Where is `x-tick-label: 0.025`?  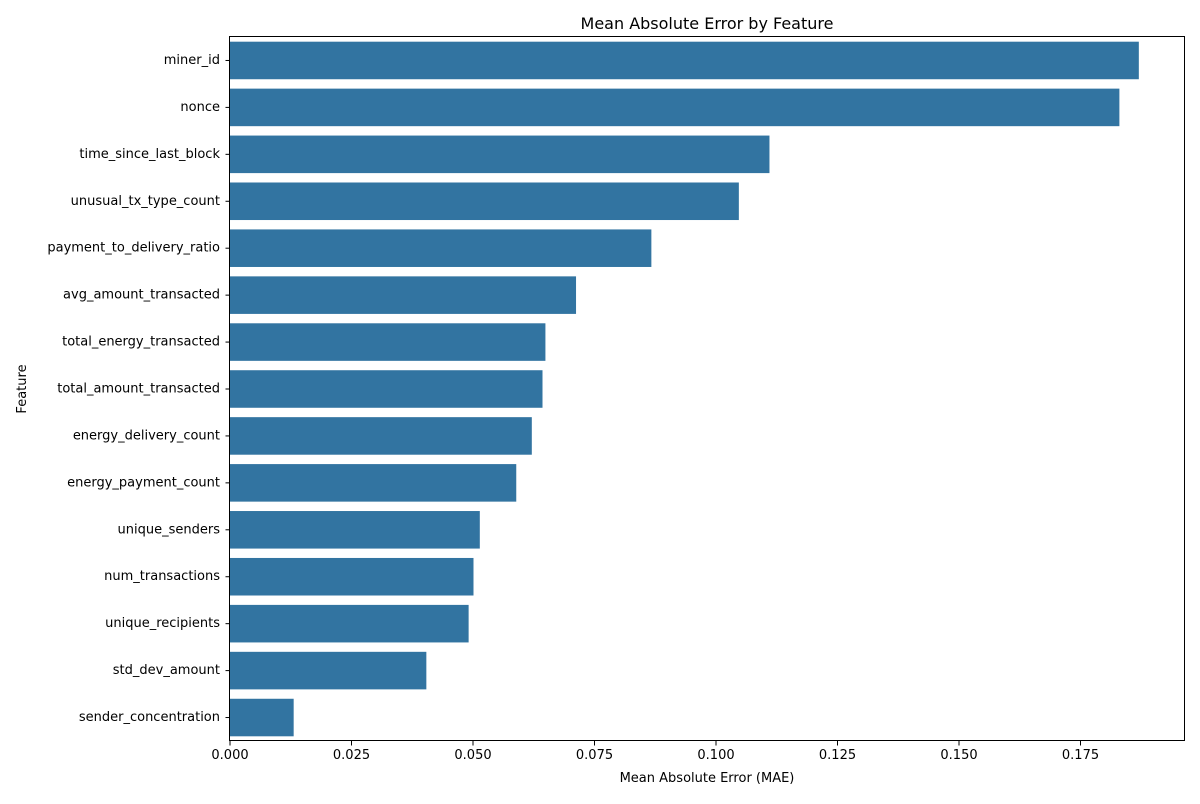 x-tick-label: 0.025 is located at coordinates (351, 755).